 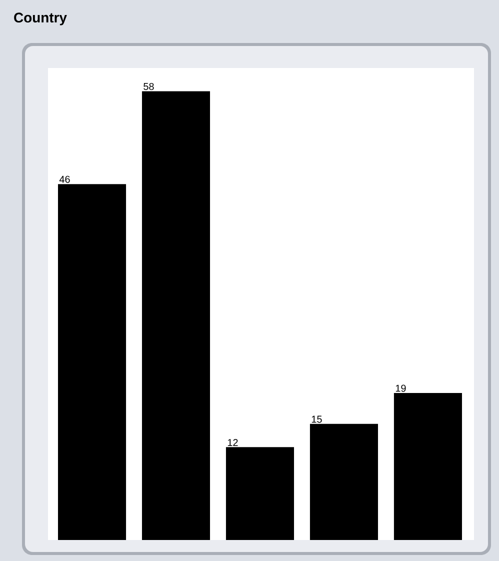 I want to click on data-label: 12, so click(x=233, y=442).